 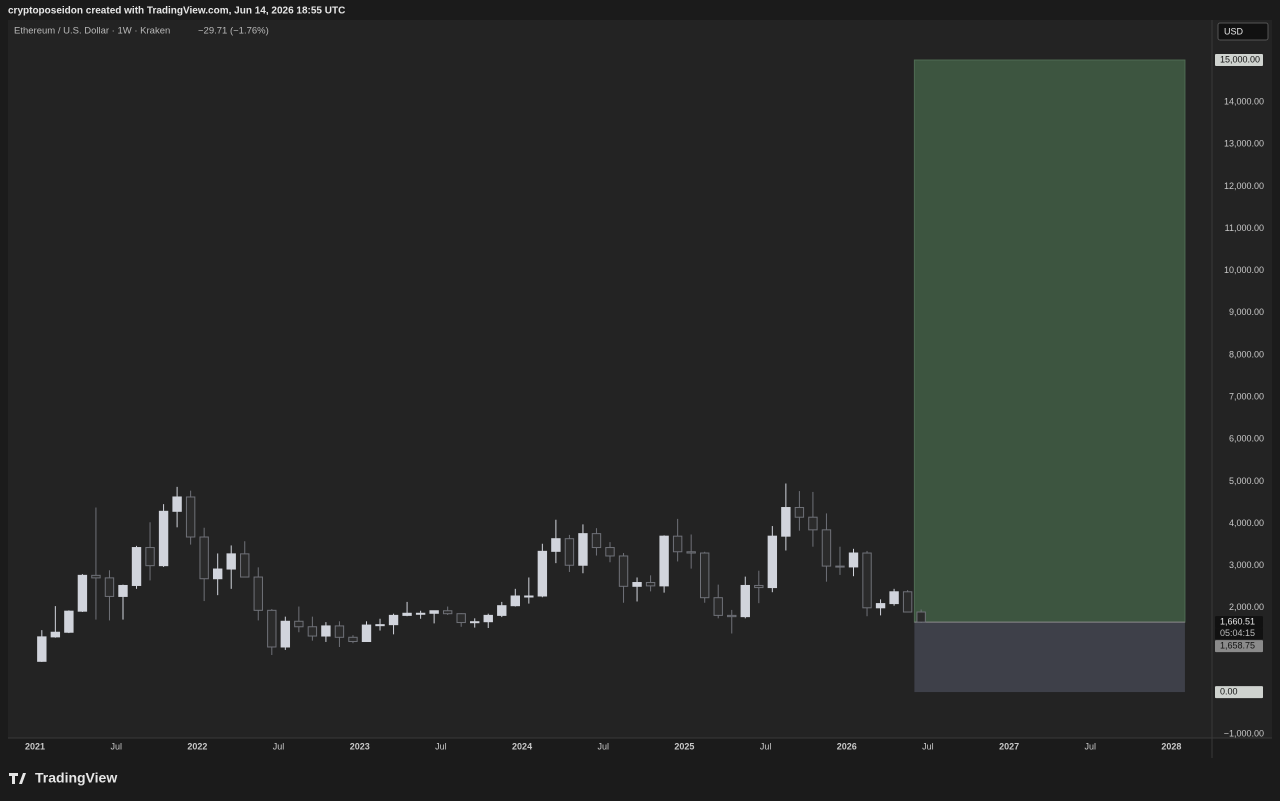 I want to click on price-label: 1,658.75, so click(x=1237, y=646).